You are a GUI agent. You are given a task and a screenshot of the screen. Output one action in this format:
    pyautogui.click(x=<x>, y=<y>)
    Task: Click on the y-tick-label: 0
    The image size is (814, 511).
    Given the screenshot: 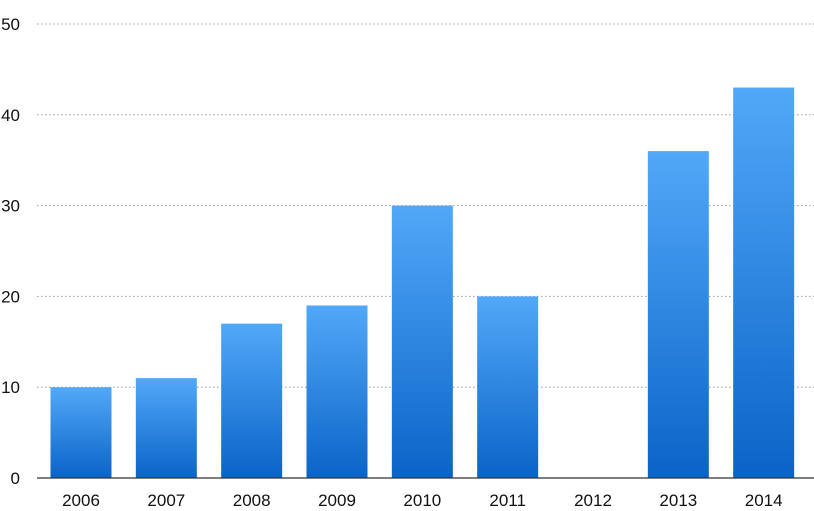 What is the action you would take?
    pyautogui.click(x=15, y=478)
    